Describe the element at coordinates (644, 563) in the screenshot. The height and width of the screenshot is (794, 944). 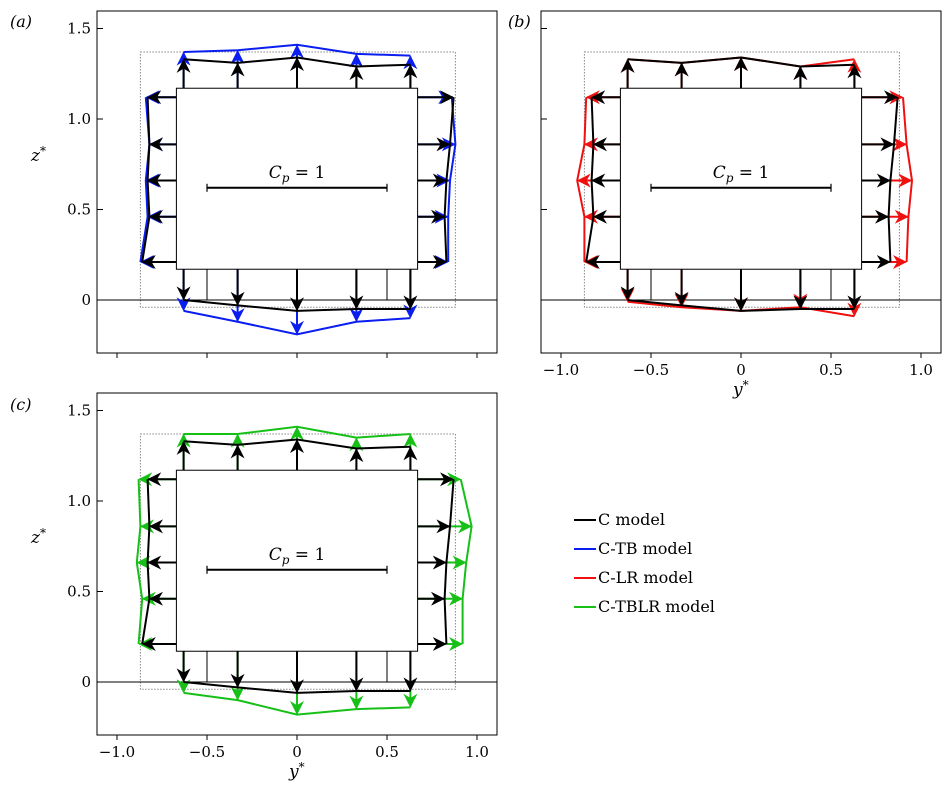
I see `legend: C model C-TB model C-LR model C-TBLR model` at that location.